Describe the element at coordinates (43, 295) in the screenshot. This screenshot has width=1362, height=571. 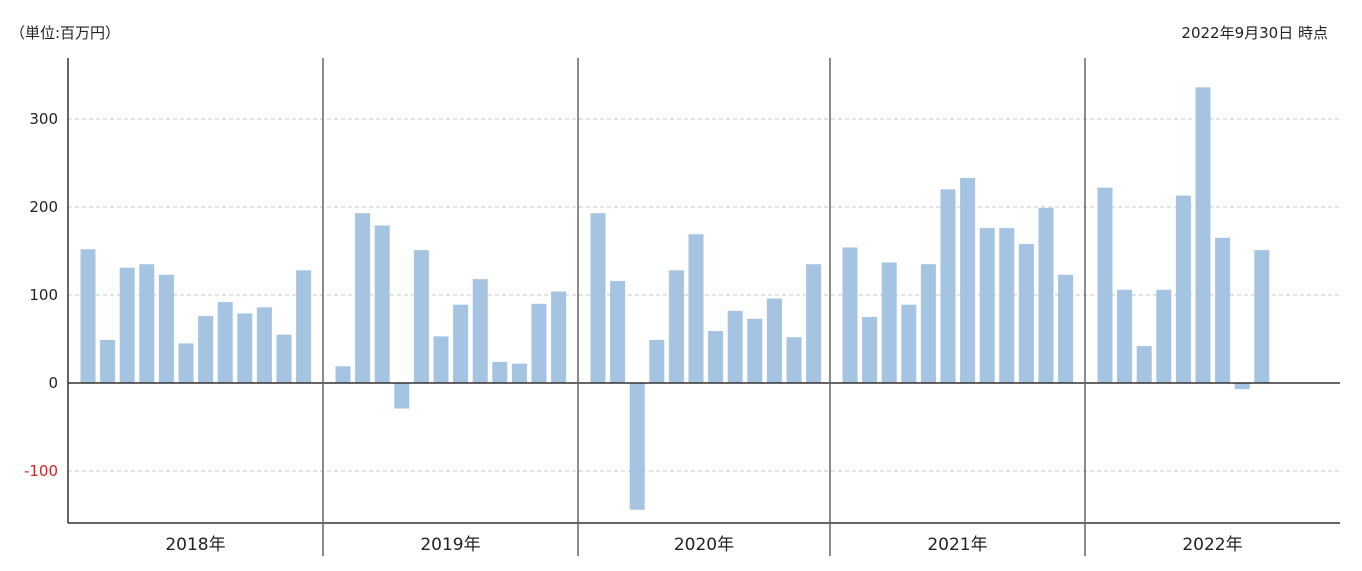
I see `y-tick-label: 100` at that location.